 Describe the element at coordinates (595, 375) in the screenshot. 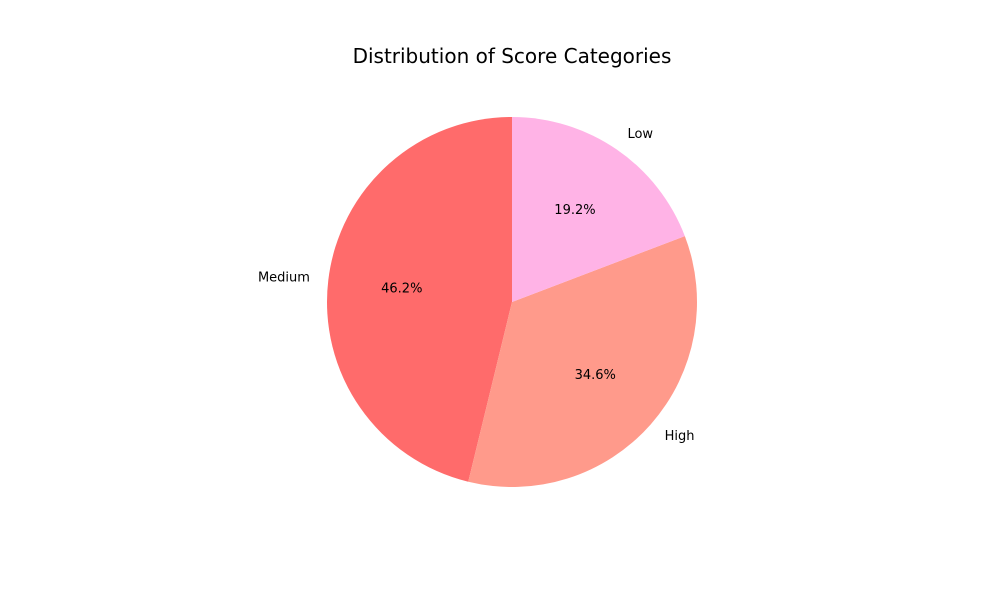

I see `slice-percent-high: 34.6%` at that location.